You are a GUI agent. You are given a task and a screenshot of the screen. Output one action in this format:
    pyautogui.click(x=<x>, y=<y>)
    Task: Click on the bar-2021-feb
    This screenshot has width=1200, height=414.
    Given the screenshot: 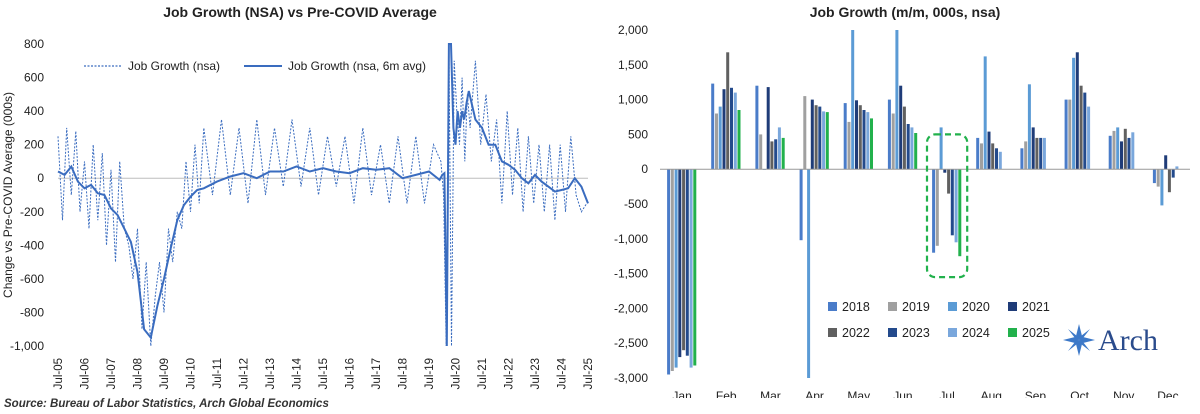 What is the action you would take?
    pyautogui.click(x=724, y=129)
    